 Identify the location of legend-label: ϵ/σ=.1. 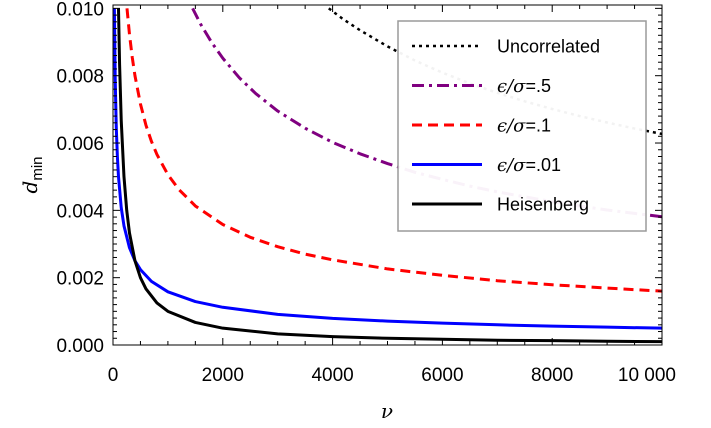
(524, 126).